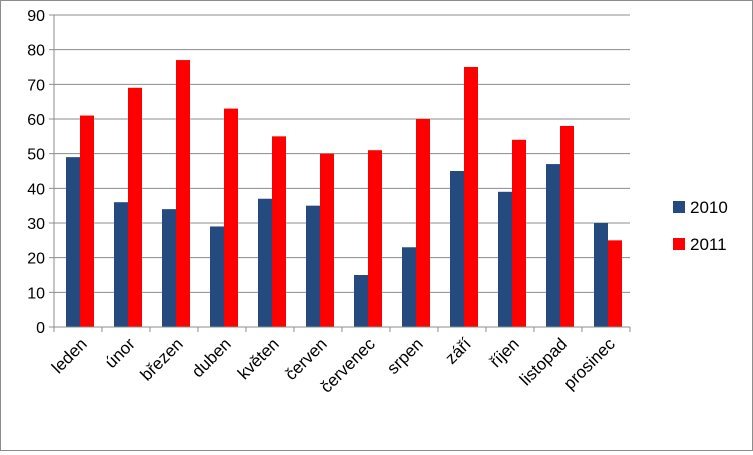 This screenshot has width=753, height=455. What do you see at coordinates (135, 207) in the screenshot?
I see `bar-2011-únor` at bounding box center [135, 207].